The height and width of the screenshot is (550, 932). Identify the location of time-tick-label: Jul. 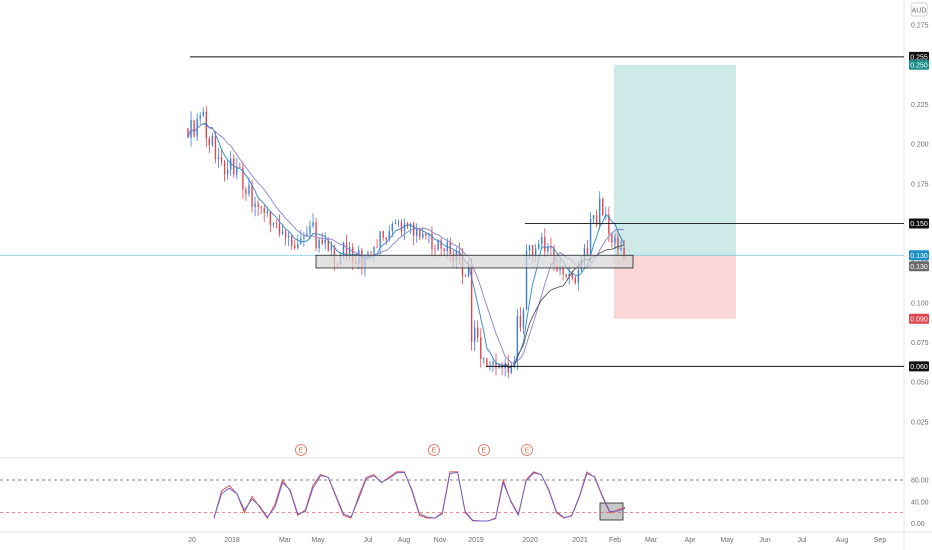
(802, 540).